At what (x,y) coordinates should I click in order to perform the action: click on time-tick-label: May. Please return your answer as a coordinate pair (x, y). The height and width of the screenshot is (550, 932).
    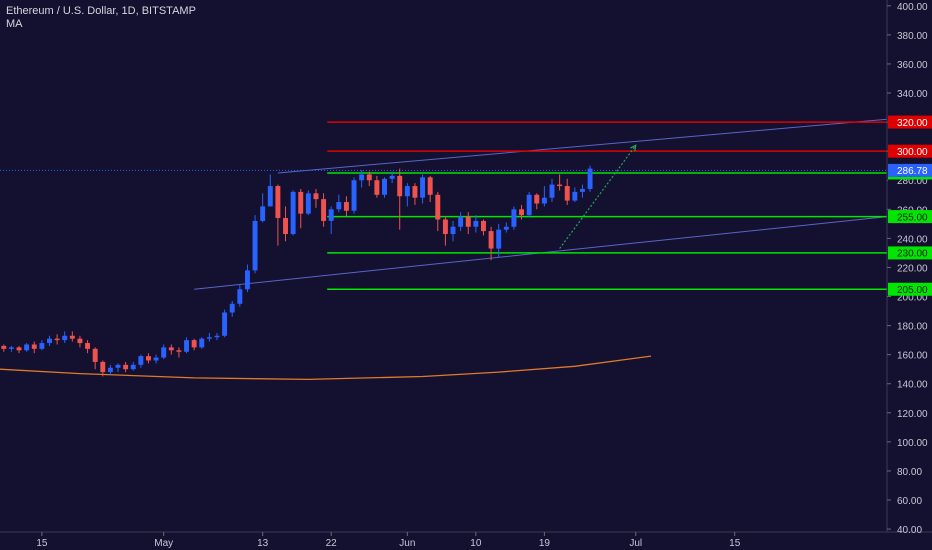
    Looking at the image, I should click on (163, 543).